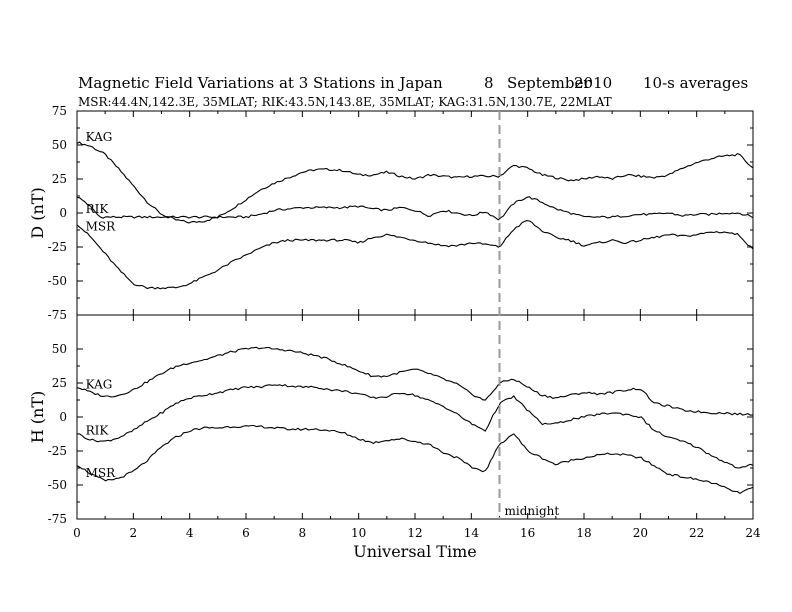 The height and width of the screenshot is (612, 792). What do you see at coordinates (59, 111) in the screenshot?
I see `y-tick-label: 75` at bounding box center [59, 111].